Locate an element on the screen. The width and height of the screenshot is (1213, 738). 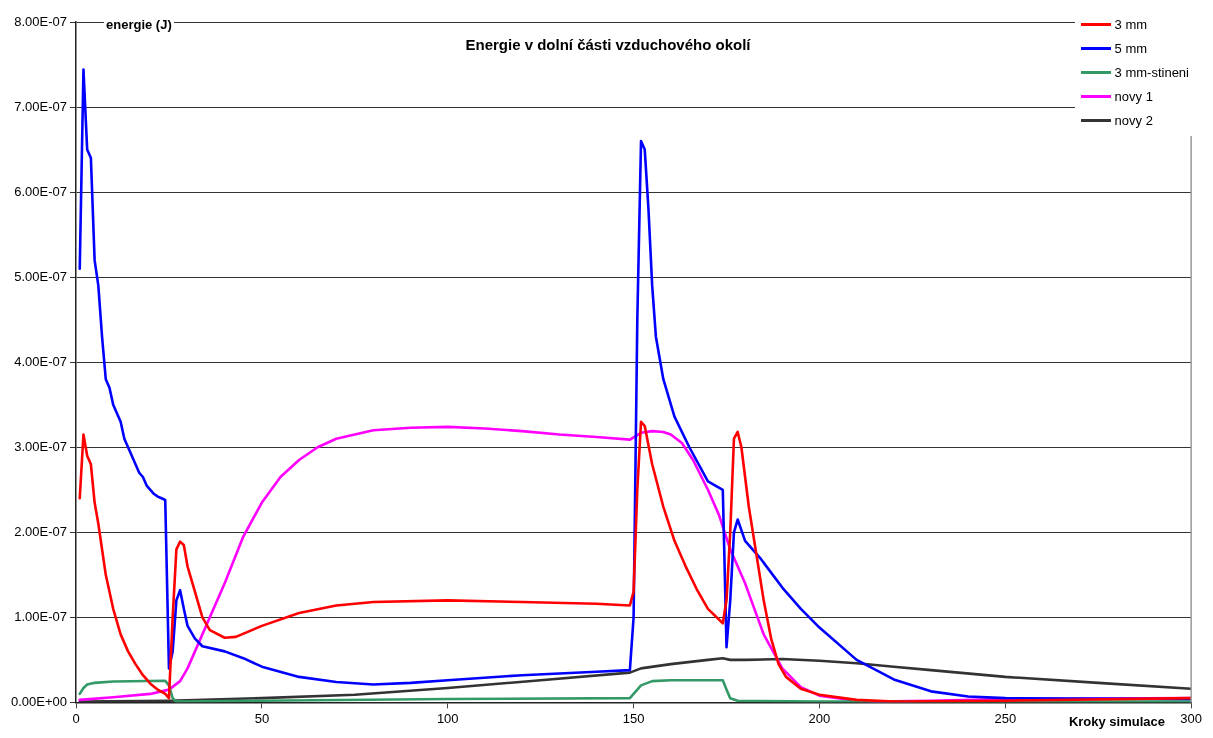
x-tick-label: 100 is located at coordinates (447, 718).